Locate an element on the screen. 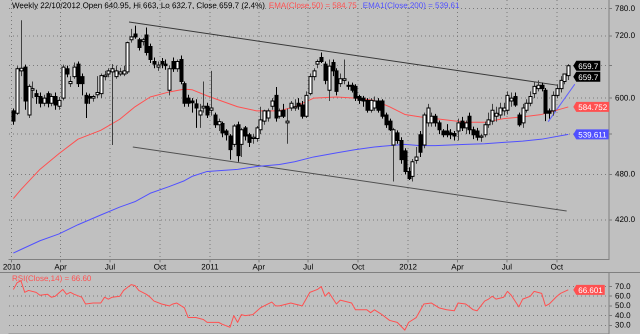 The width and height of the screenshot is (640, 334). y-tick-label: 420.0 is located at coordinates (625, 219).